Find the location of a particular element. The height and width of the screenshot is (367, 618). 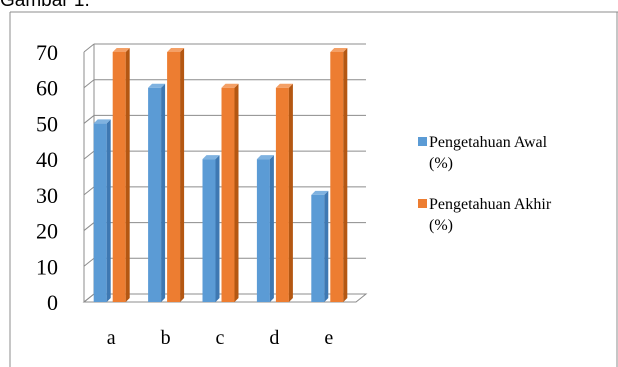

legend-label: Pengetahuan Awal is located at coordinates (488, 142).